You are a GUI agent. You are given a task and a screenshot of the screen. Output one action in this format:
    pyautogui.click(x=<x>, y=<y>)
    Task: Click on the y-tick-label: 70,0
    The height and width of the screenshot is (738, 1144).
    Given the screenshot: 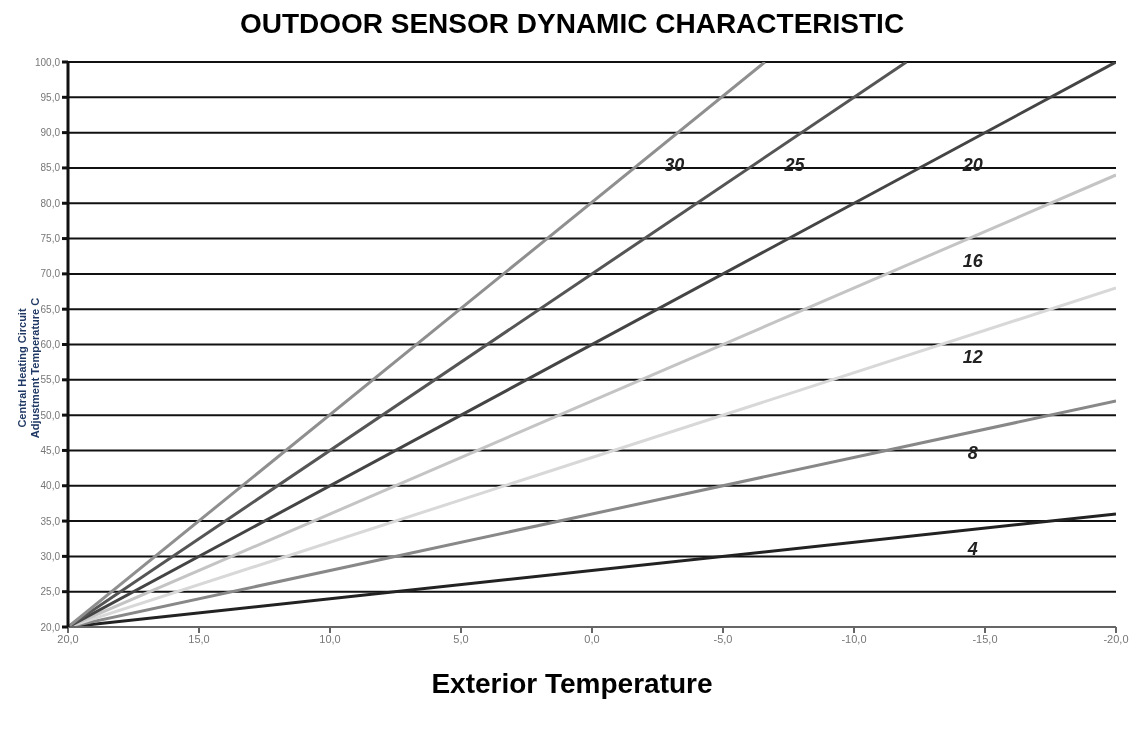 What is the action you would take?
    pyautogui.click(x=50, y=274)
    